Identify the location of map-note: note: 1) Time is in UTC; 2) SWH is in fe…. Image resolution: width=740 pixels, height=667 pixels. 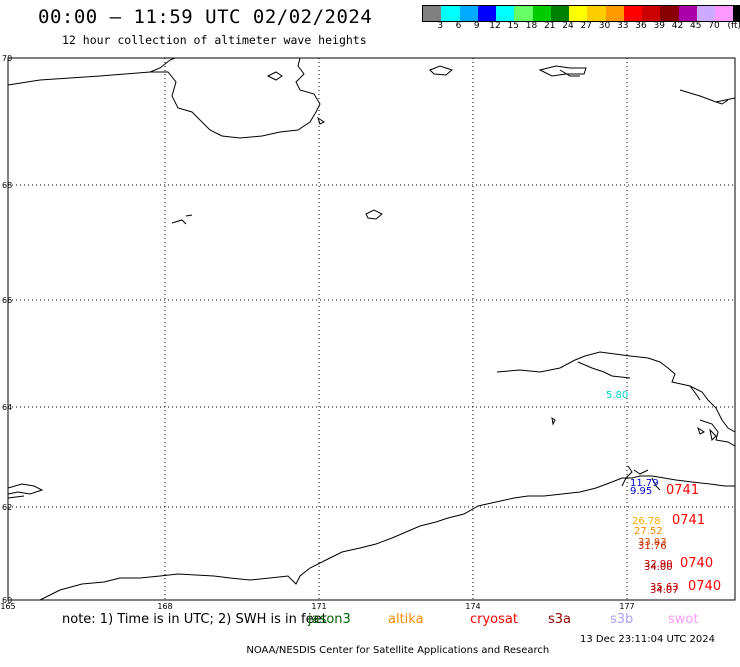
(194, 619).